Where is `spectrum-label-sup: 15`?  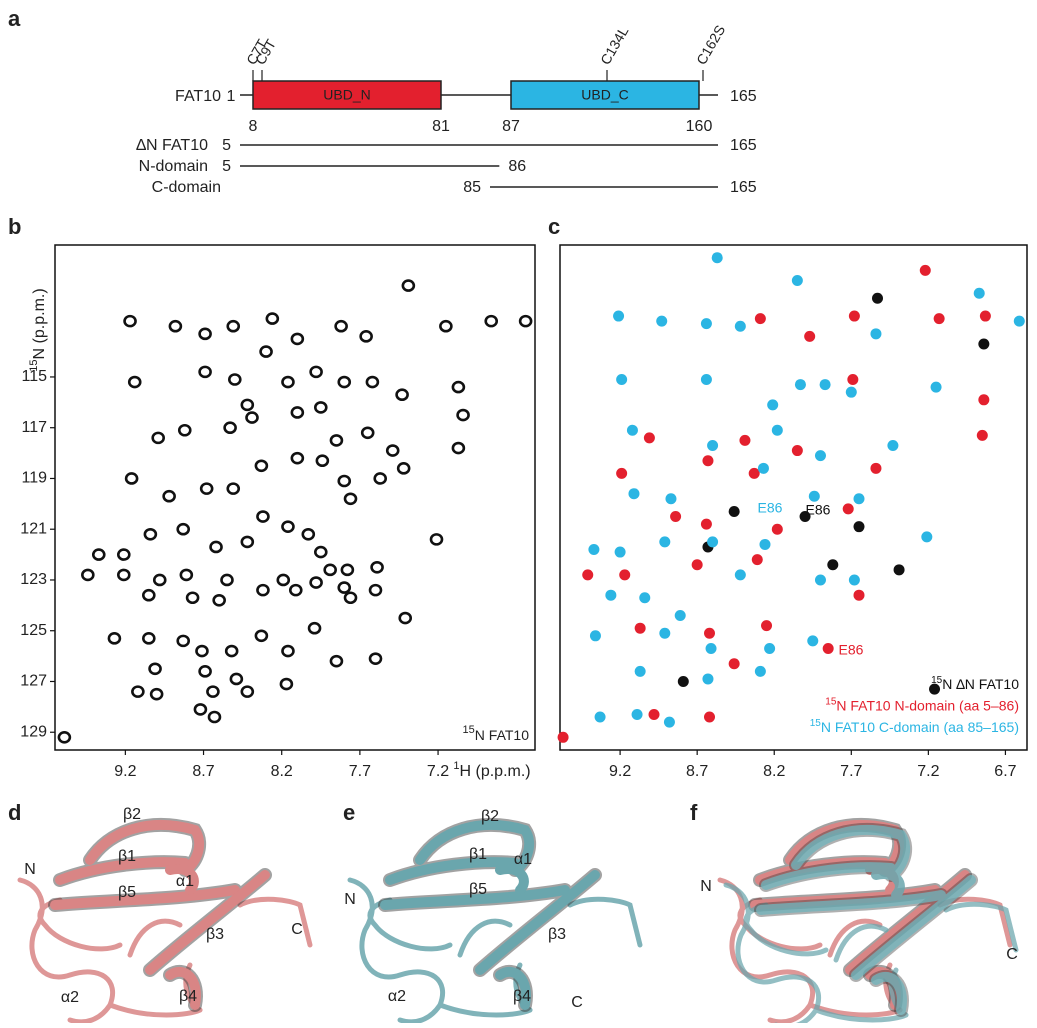 spectrum-label-sup: 15 is located at coordinates (469, 730).